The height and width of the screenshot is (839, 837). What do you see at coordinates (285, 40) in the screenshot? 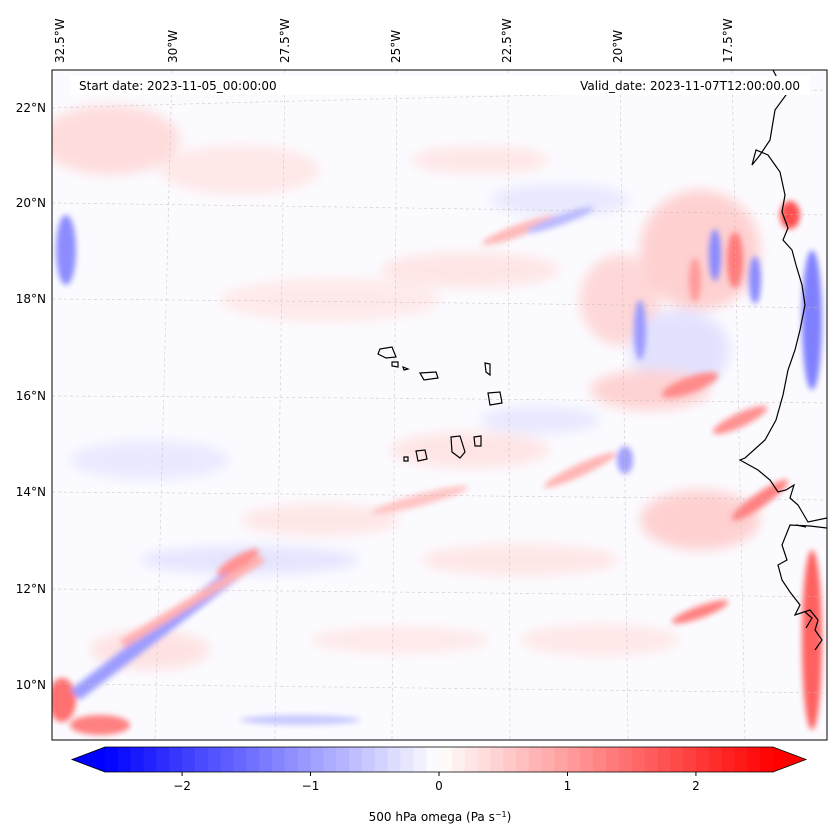
I see `lon-label: 27.5°W` at bounding box center [285, 40].